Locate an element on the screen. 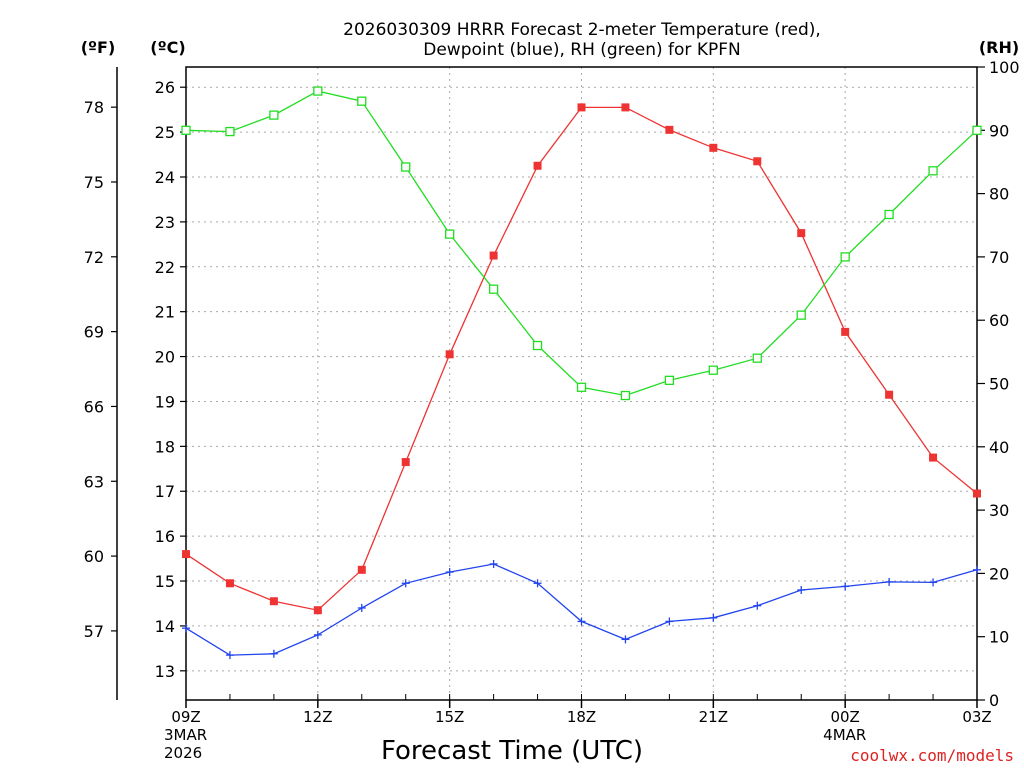 This screenshot has width=1024, height=768. x-tick-label: 18Z is located at coordinates (581, 717).